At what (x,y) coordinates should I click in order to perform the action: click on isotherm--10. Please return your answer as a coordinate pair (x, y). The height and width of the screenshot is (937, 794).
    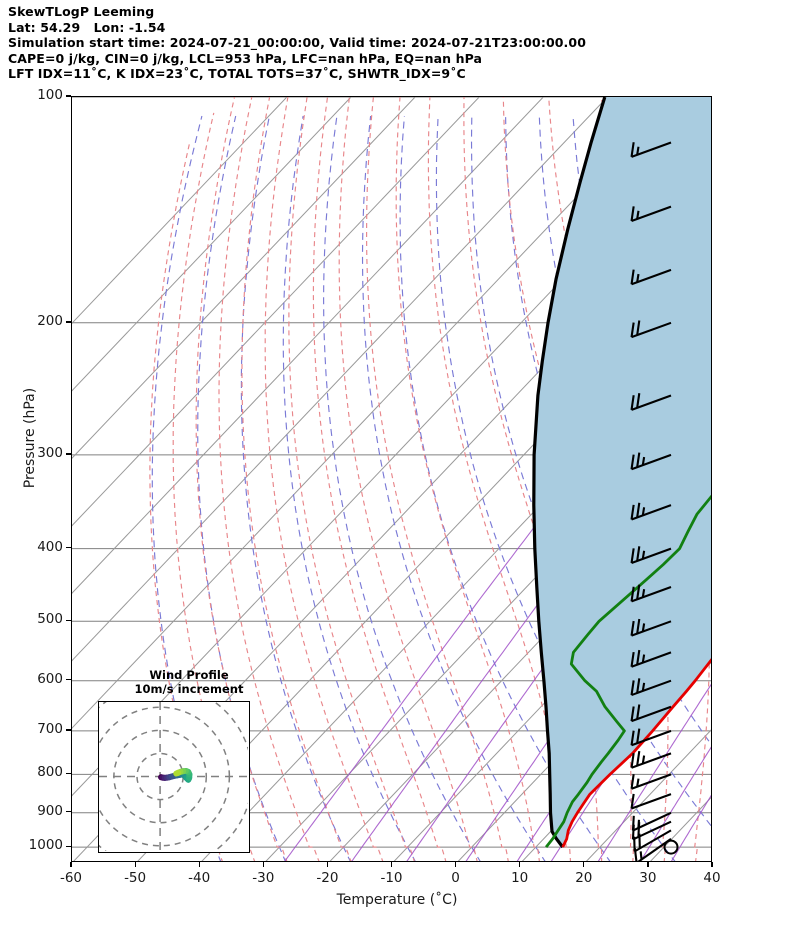
    Looking at the image, I should click on (552, 694).